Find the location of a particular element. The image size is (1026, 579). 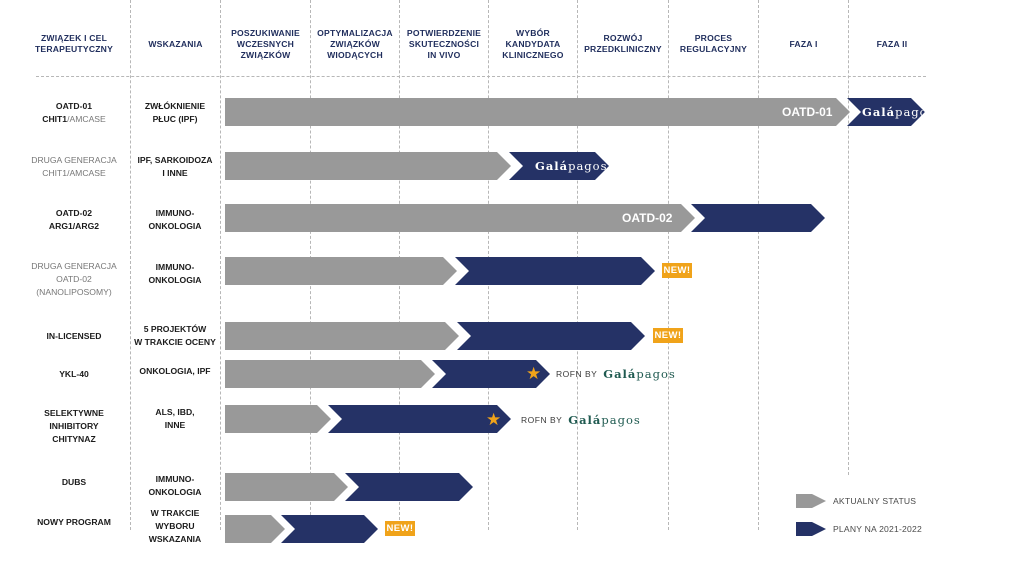

indication-label: ZWŁÓKNIENIE PŁUC (IPF) is located at coordinates (175, 112).